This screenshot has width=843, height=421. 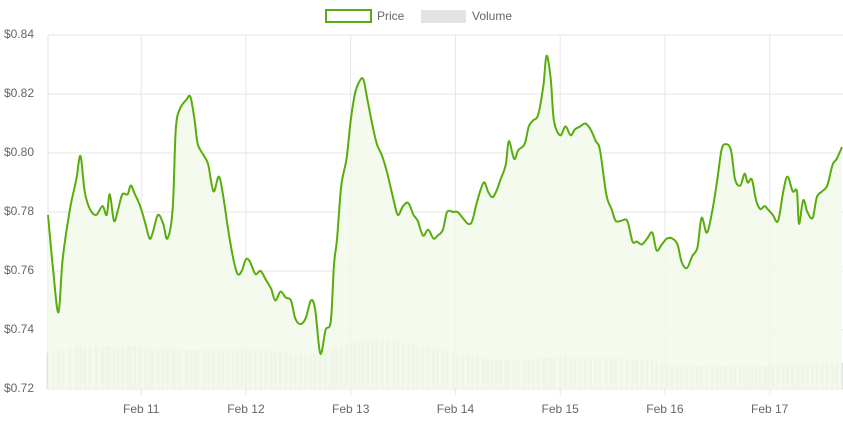 I want to click on y-tick-label: $0.78, so click(x=19, y=211).